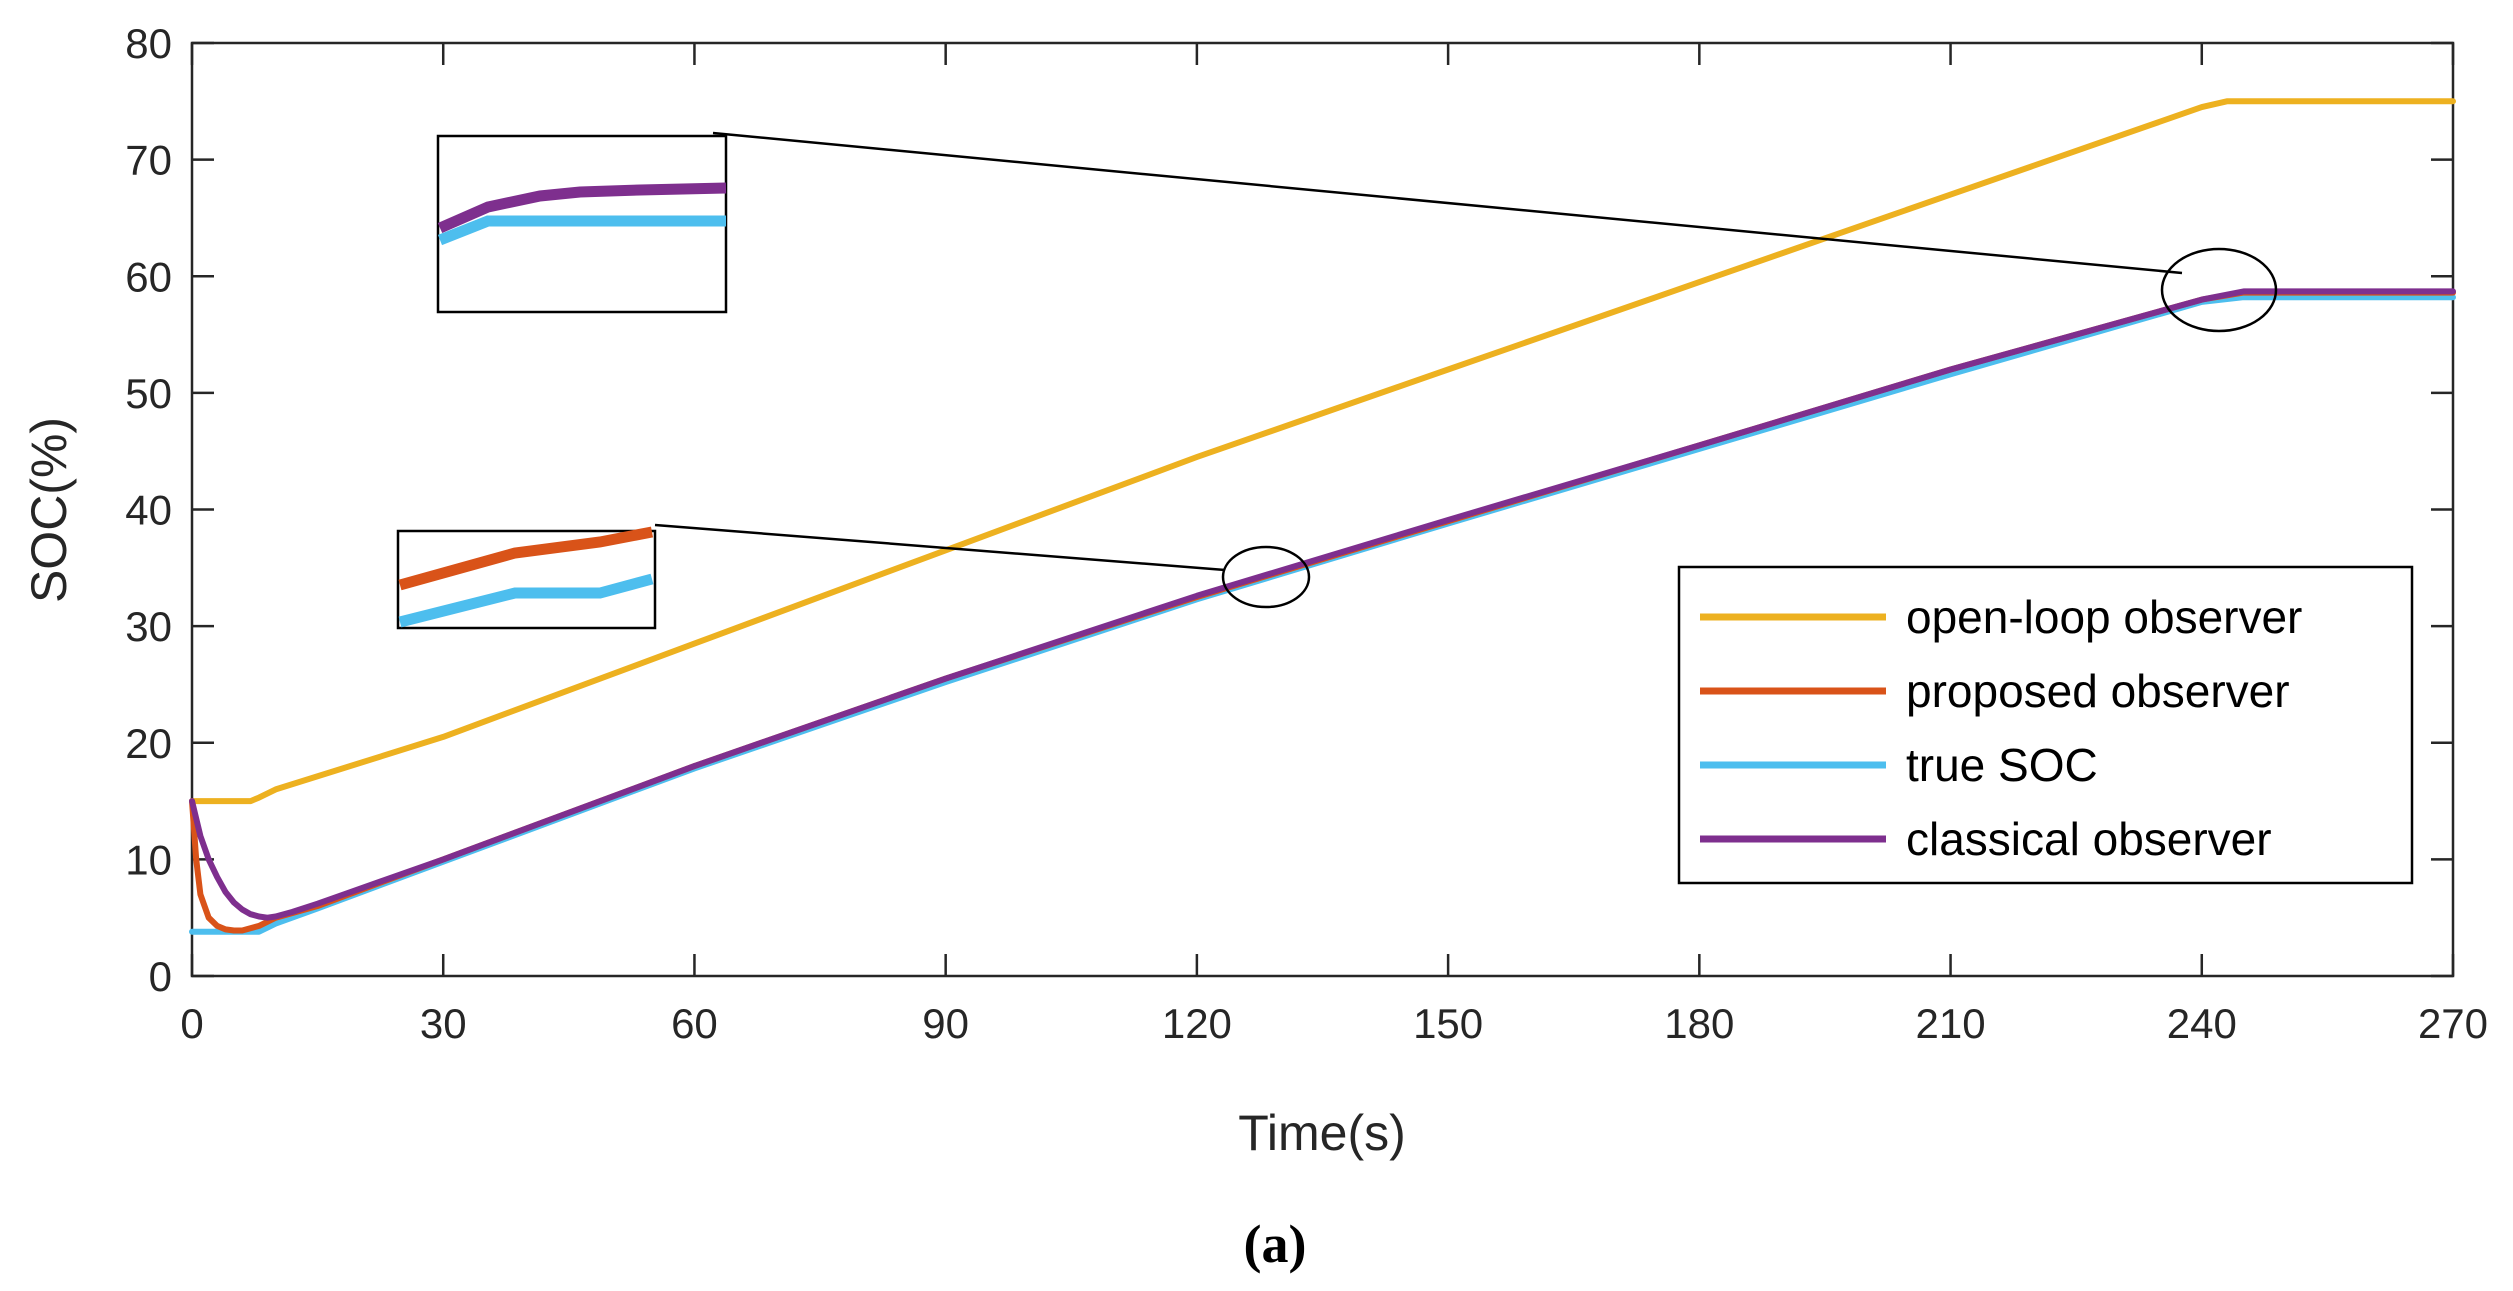 This screenshot has height=1291, width=2513. Describe the element at coordinates (148, 626) in the screenshot. I see `y-tick-label: 30` at that location.